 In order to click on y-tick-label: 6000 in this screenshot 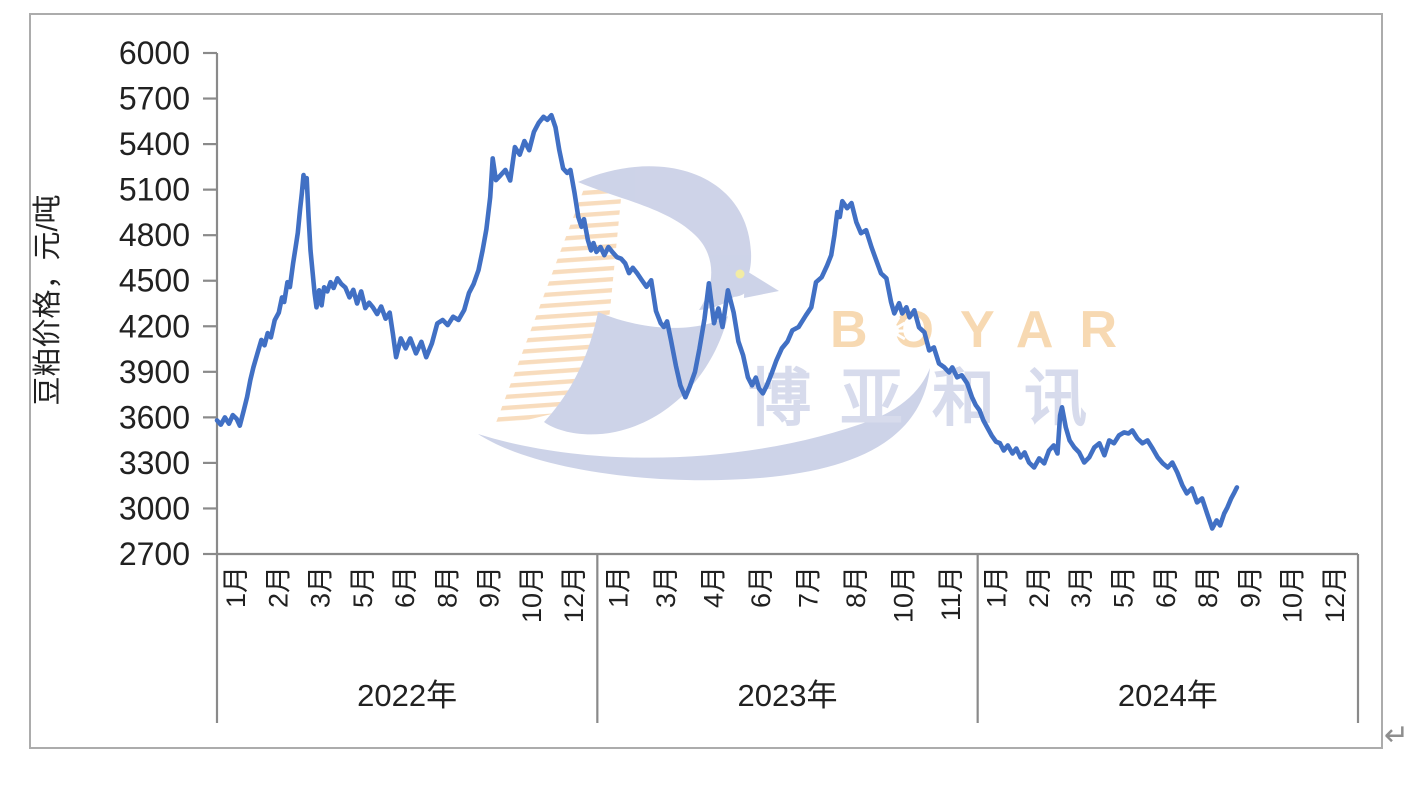, I will do `click(154, 53)`.